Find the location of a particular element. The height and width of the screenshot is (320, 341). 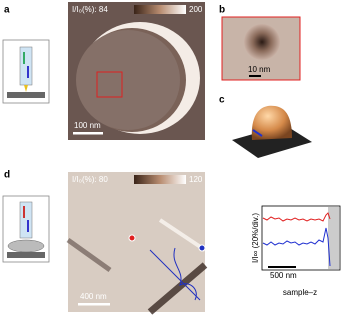

colorbar-max: 120 is located at coordinates (196, 179).